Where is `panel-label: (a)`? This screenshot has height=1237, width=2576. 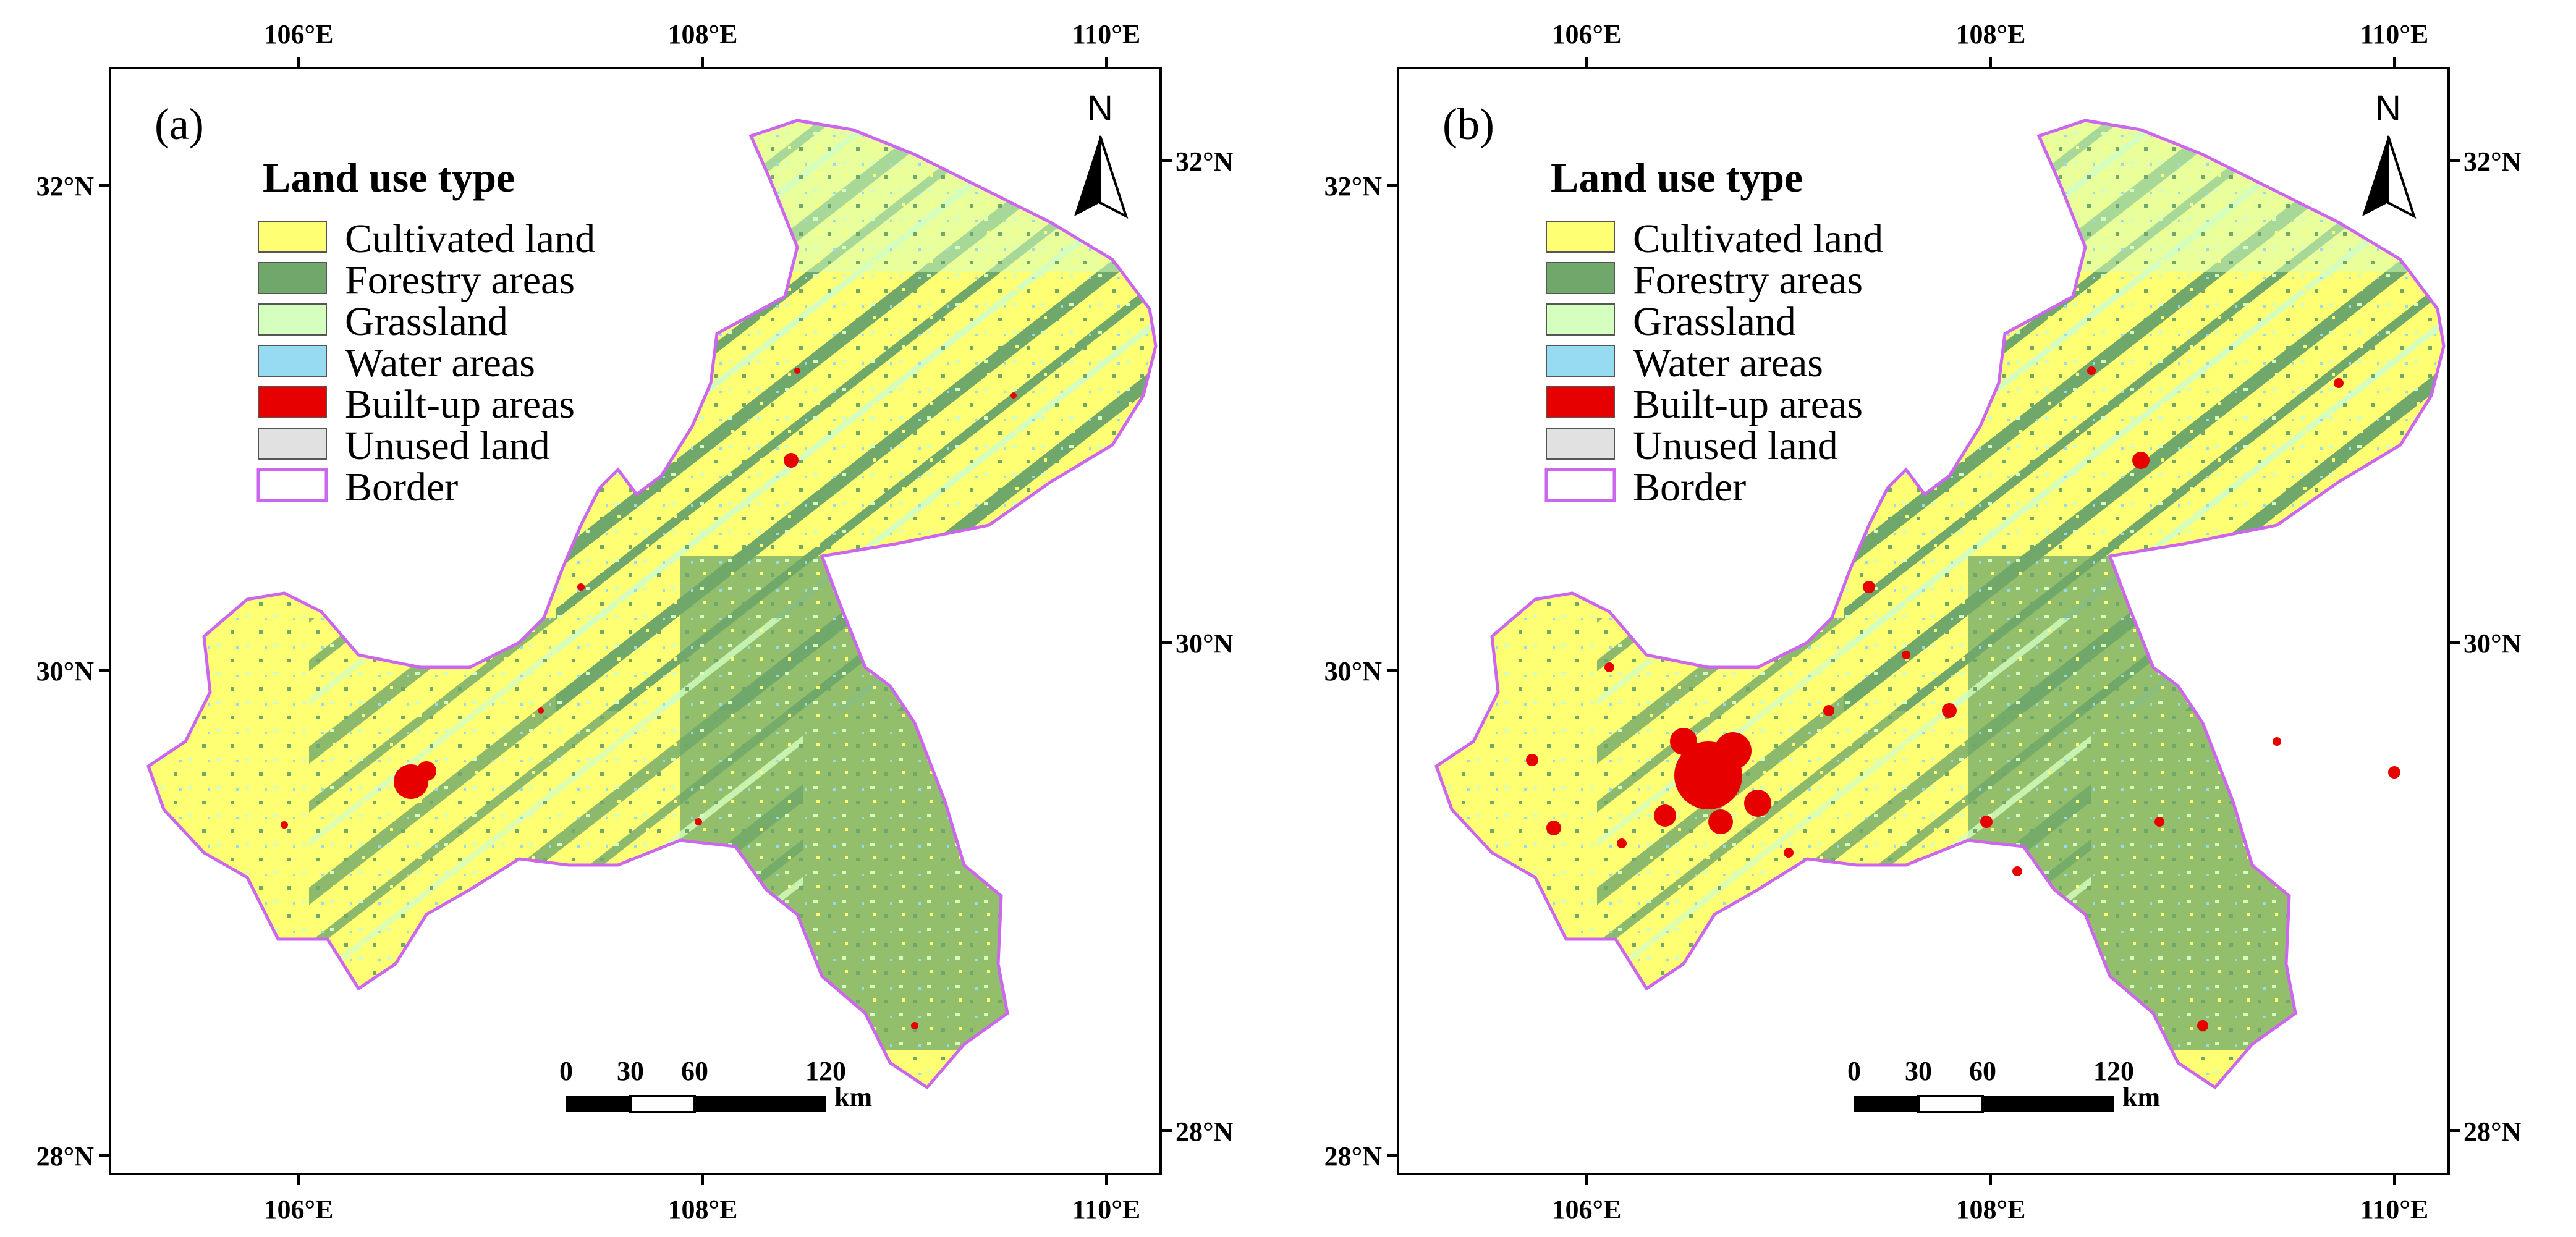 panel-label: (a) is located at coordinates (179, 124).